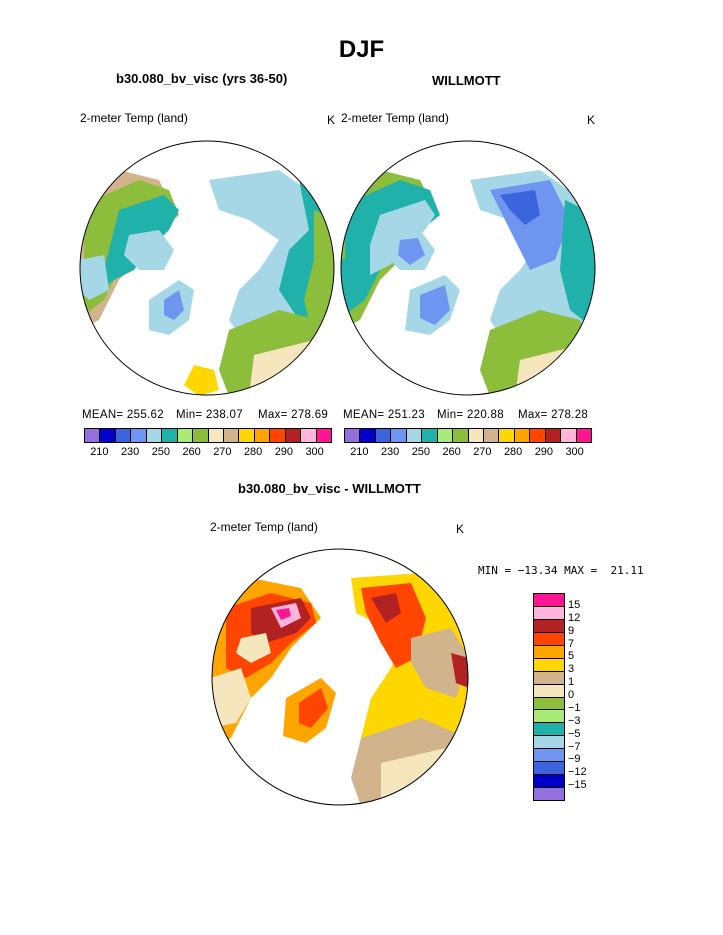 The image size is (723, 935). Describe the element at coordinates (571, 669) in the screenshot. I see `colorbar-tick-label: 3` at that location.